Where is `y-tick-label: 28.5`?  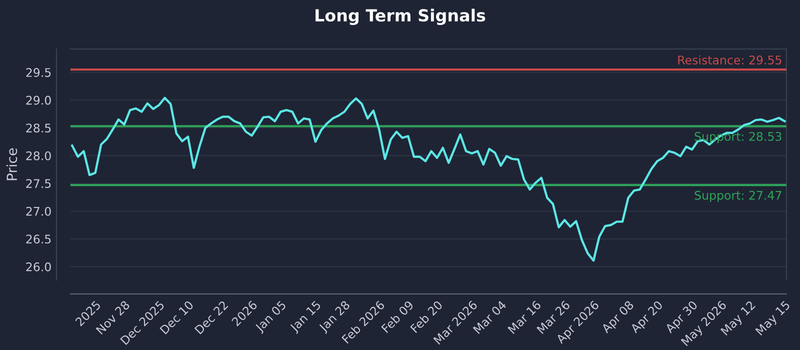 y-tick-label: 28.5 is located at coordinates (38, 128).